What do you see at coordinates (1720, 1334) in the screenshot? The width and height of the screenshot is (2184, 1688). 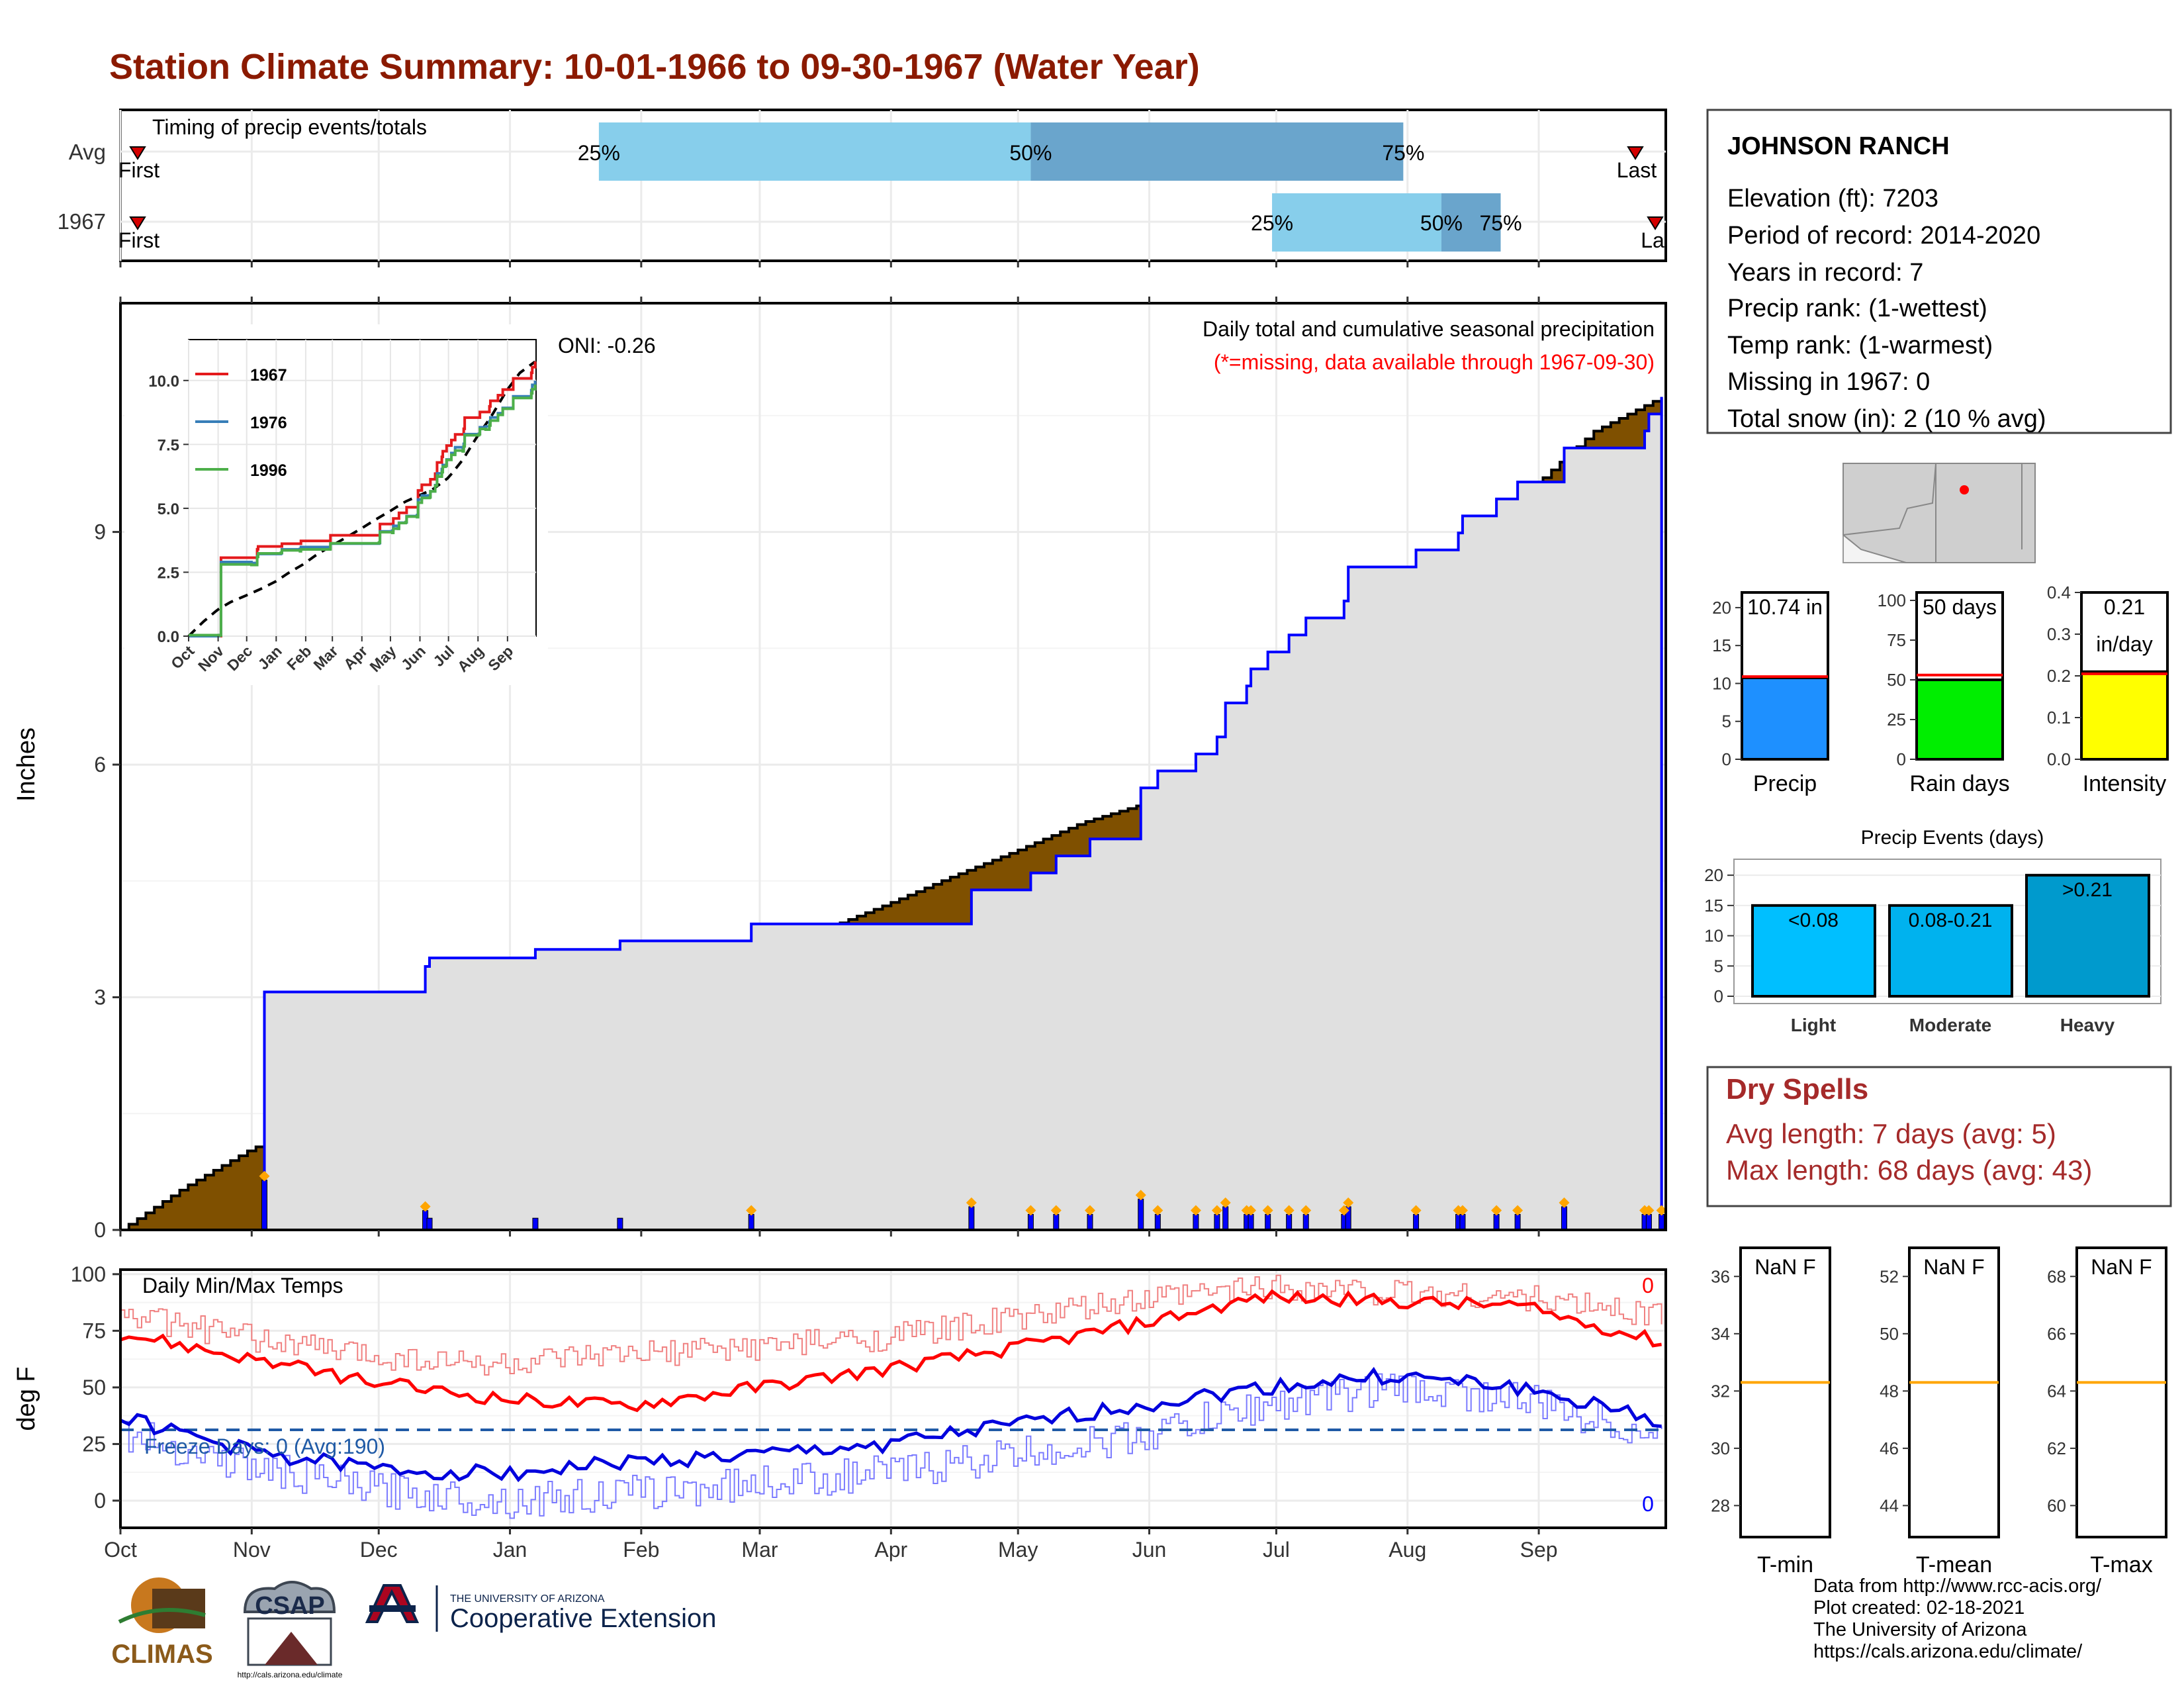 I see `temp-box-tick-label: 34` at bounding box center [1720, 1334].